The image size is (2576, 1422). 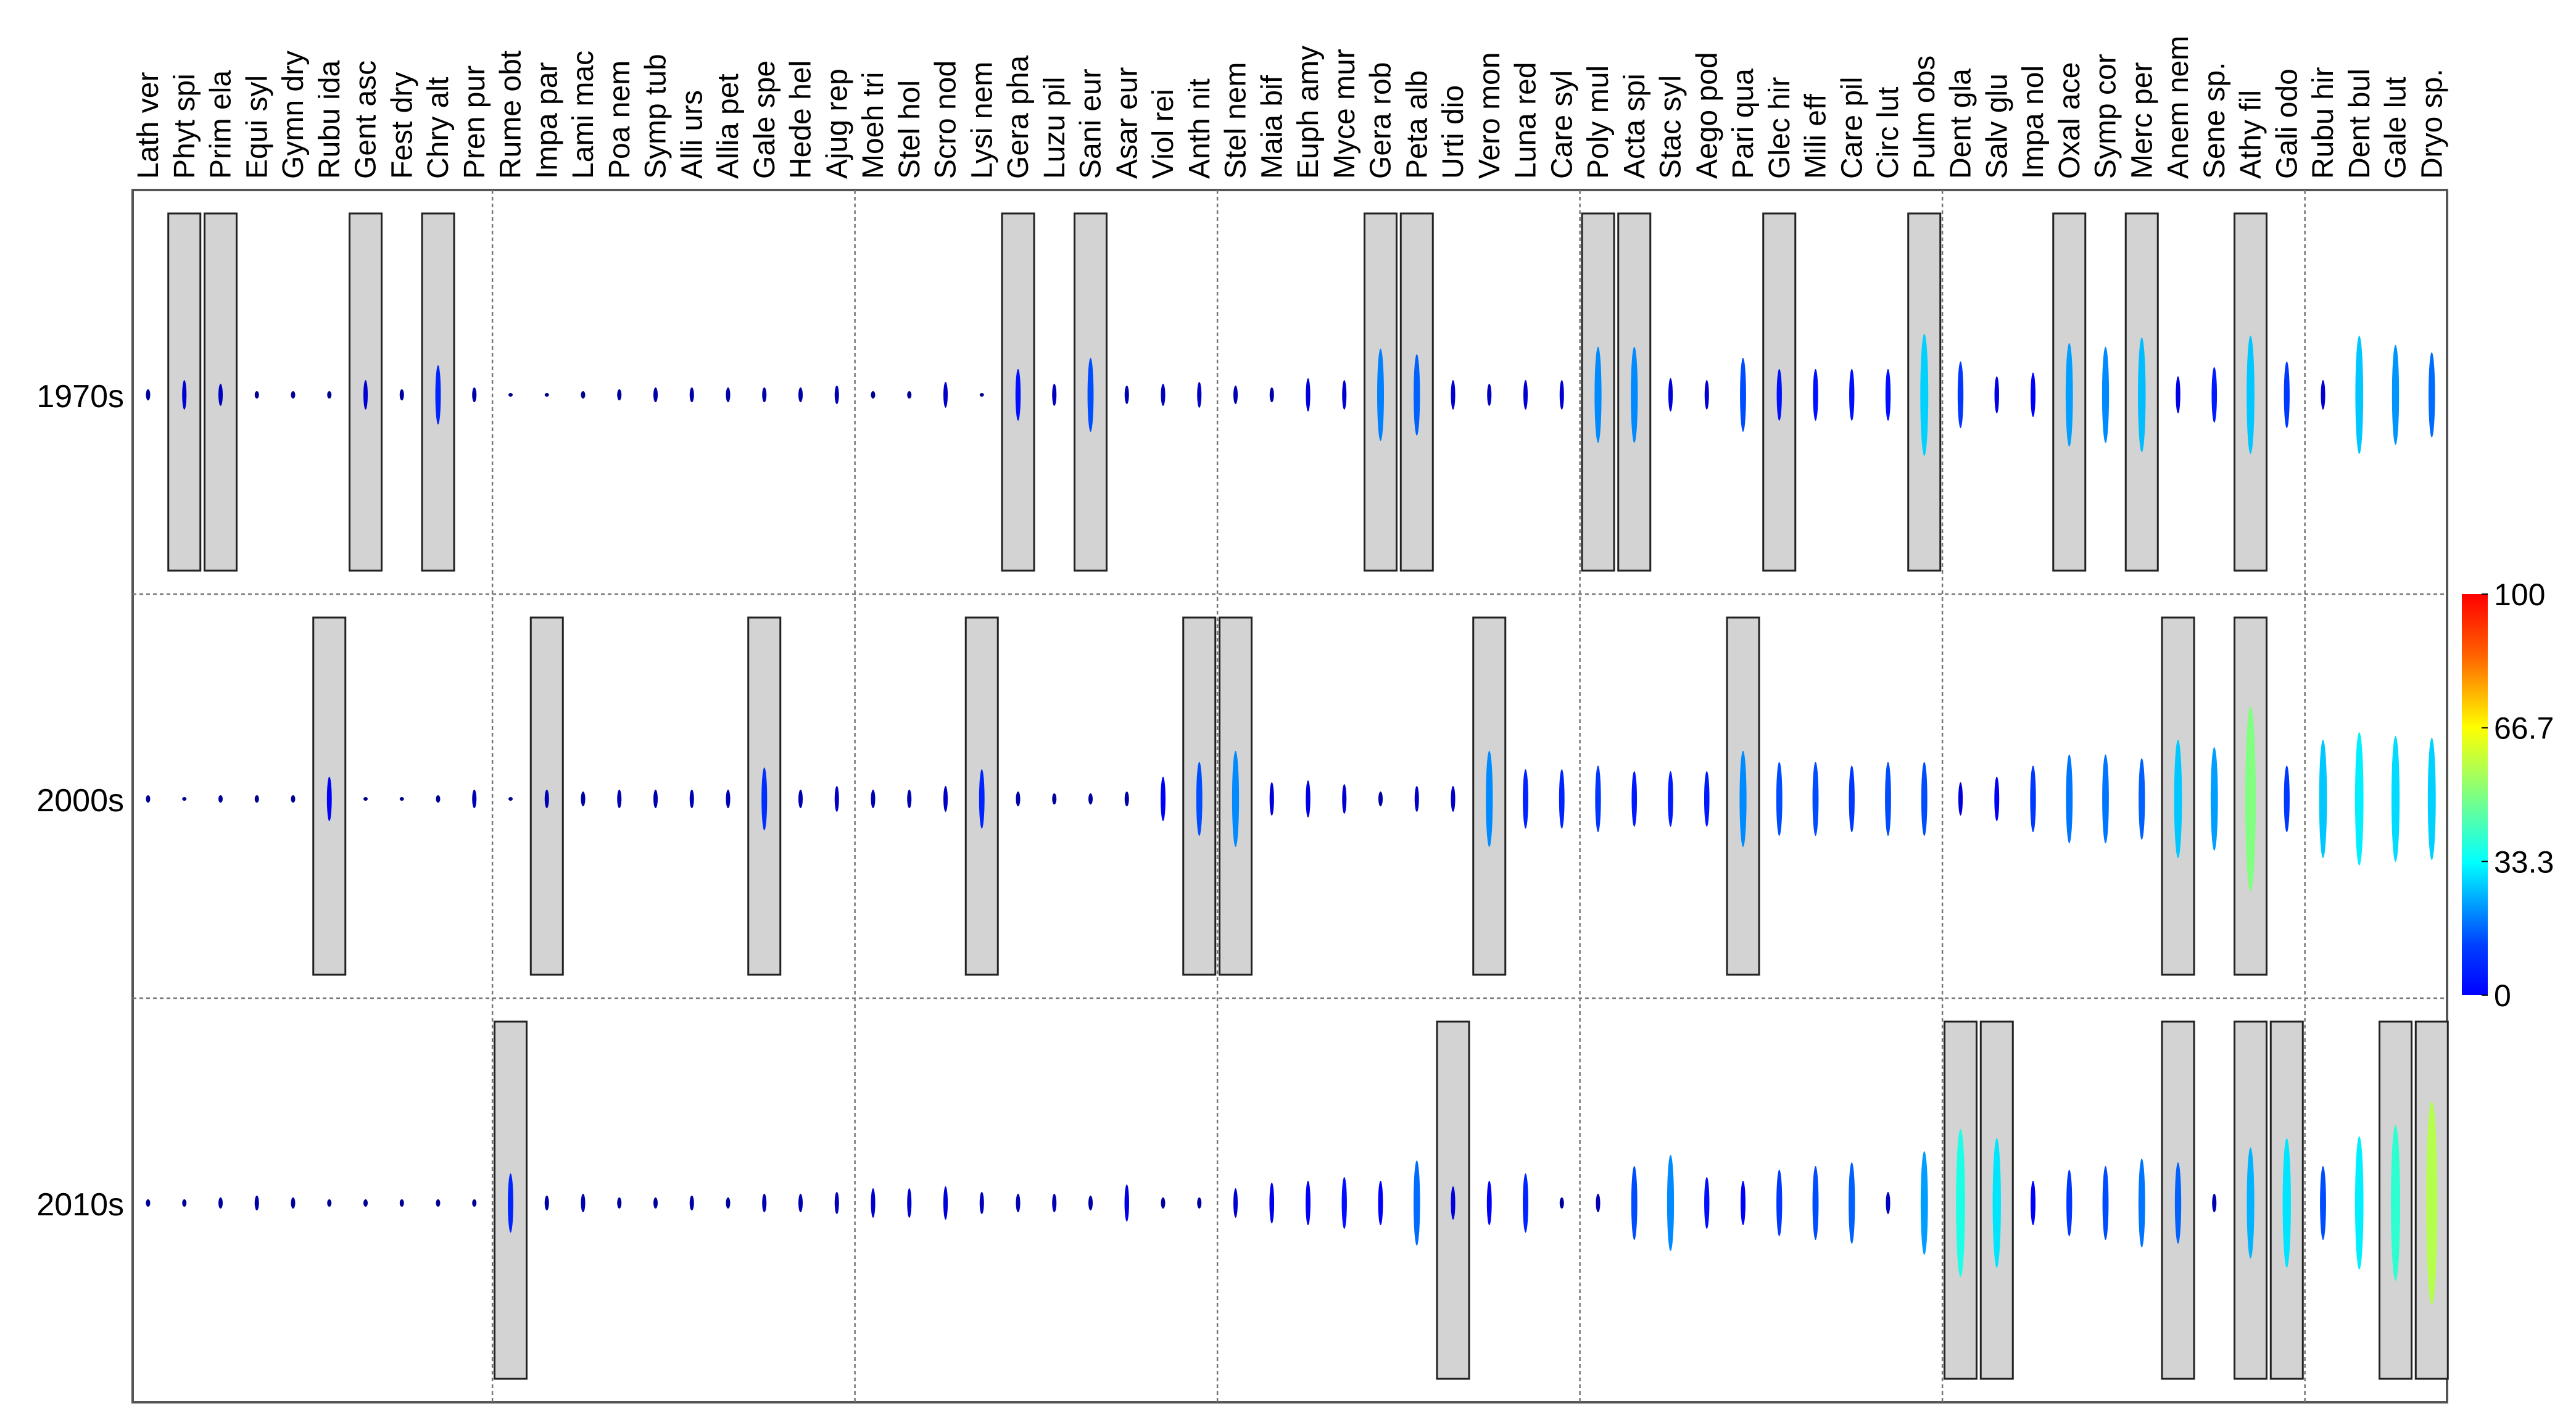 I want to click on mark-2010s-chry-alt, so click(x=438, y=1203).